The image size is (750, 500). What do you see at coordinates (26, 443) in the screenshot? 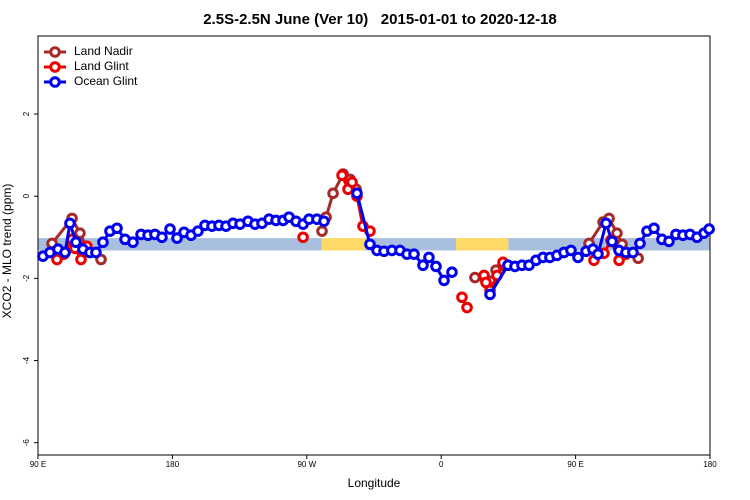
I see `y-tick-label: -6` at bounding box center [26, 443].